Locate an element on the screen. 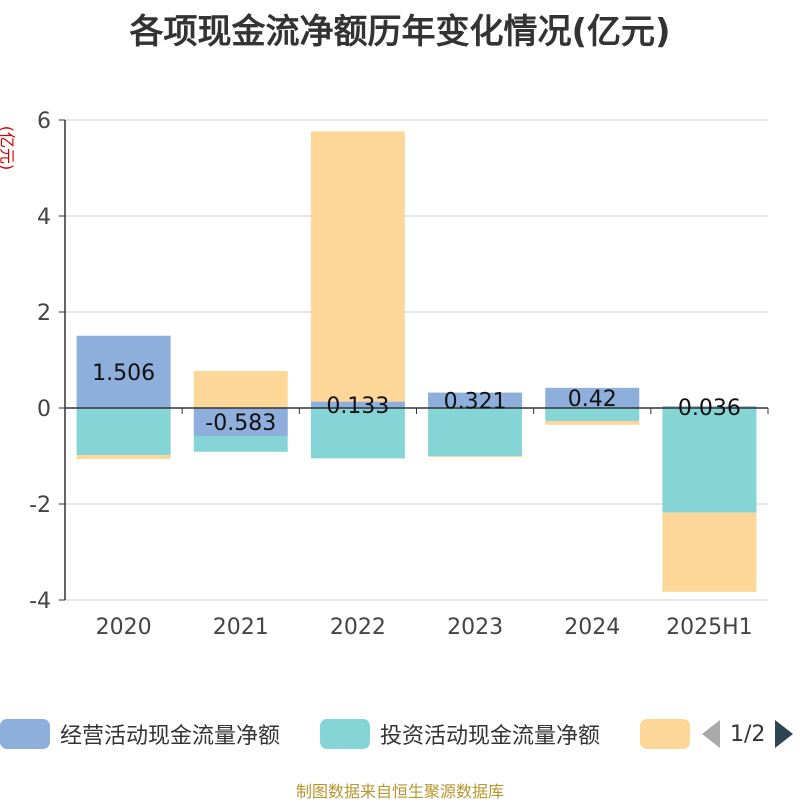  x-category-label: 2022 is located at coordinates (358, 627).